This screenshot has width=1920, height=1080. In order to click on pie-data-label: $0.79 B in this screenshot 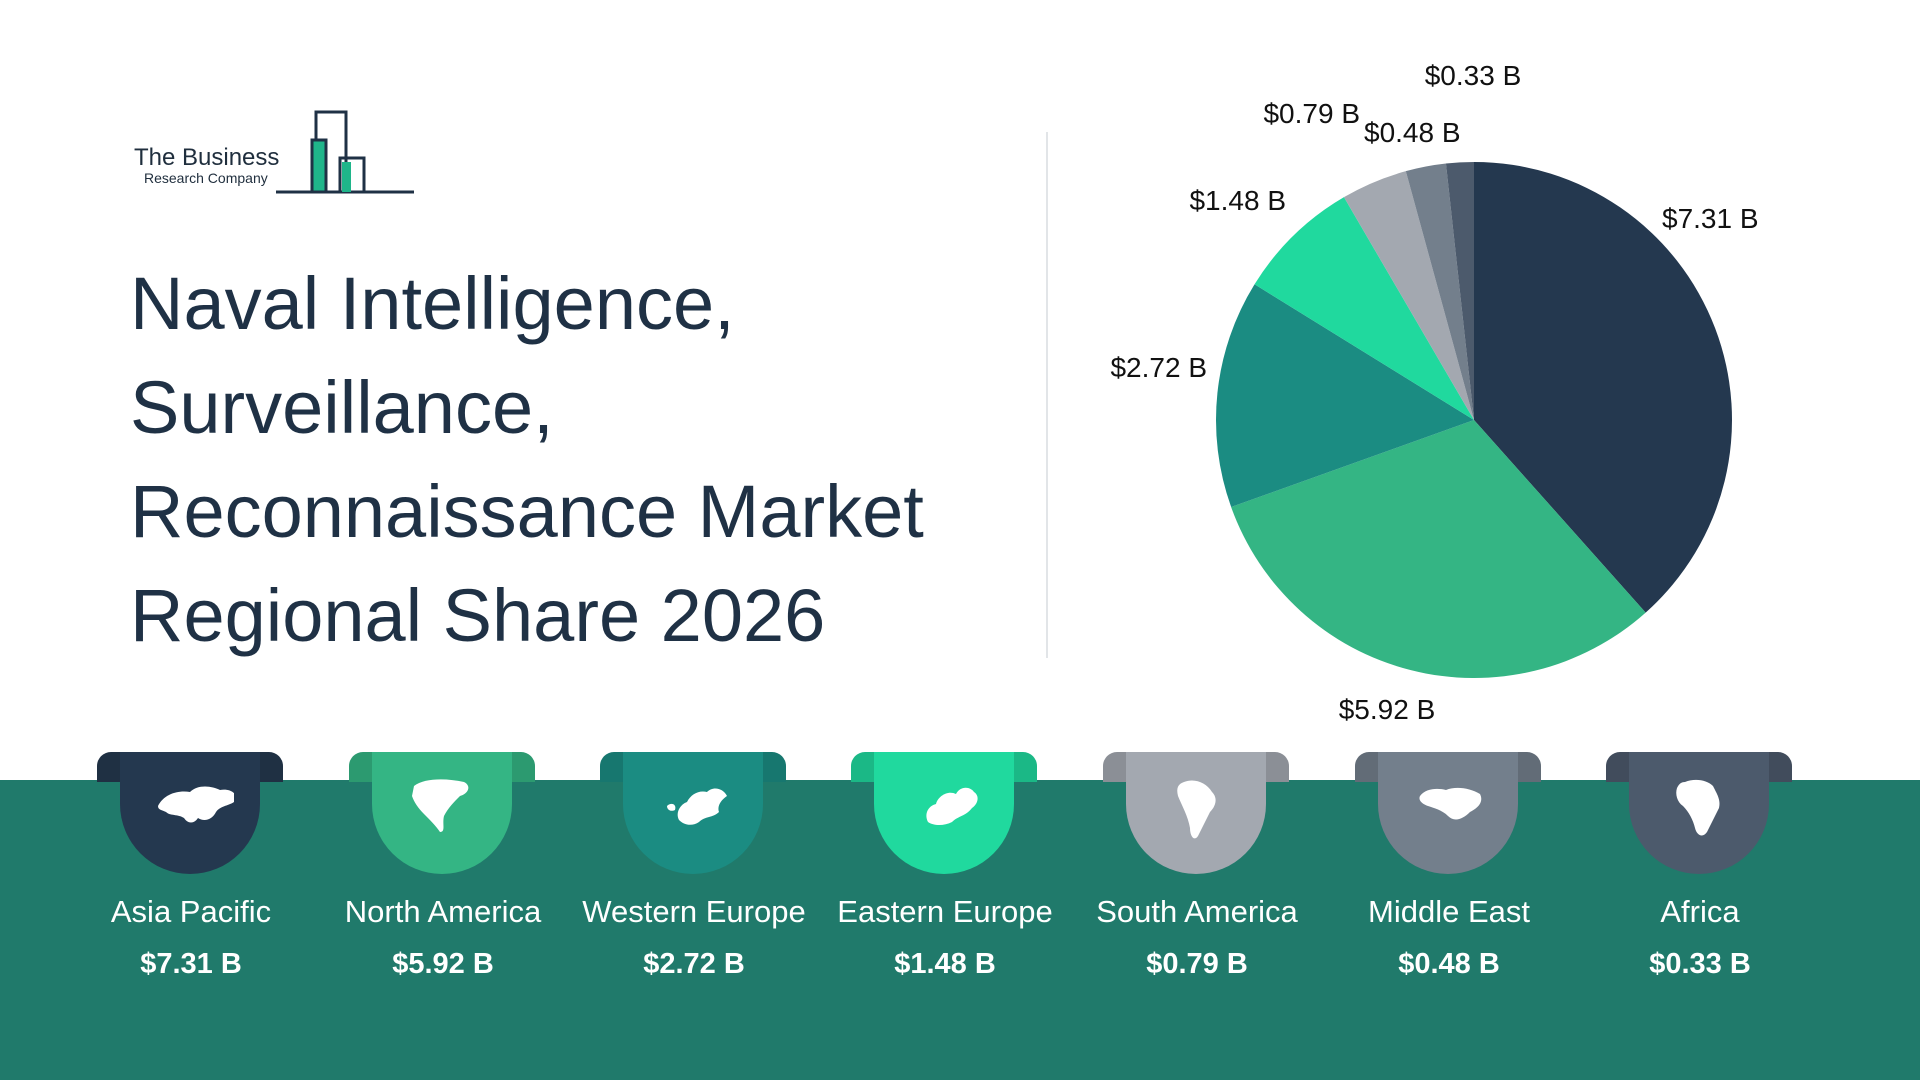, I will do `click(1311, 113)`.